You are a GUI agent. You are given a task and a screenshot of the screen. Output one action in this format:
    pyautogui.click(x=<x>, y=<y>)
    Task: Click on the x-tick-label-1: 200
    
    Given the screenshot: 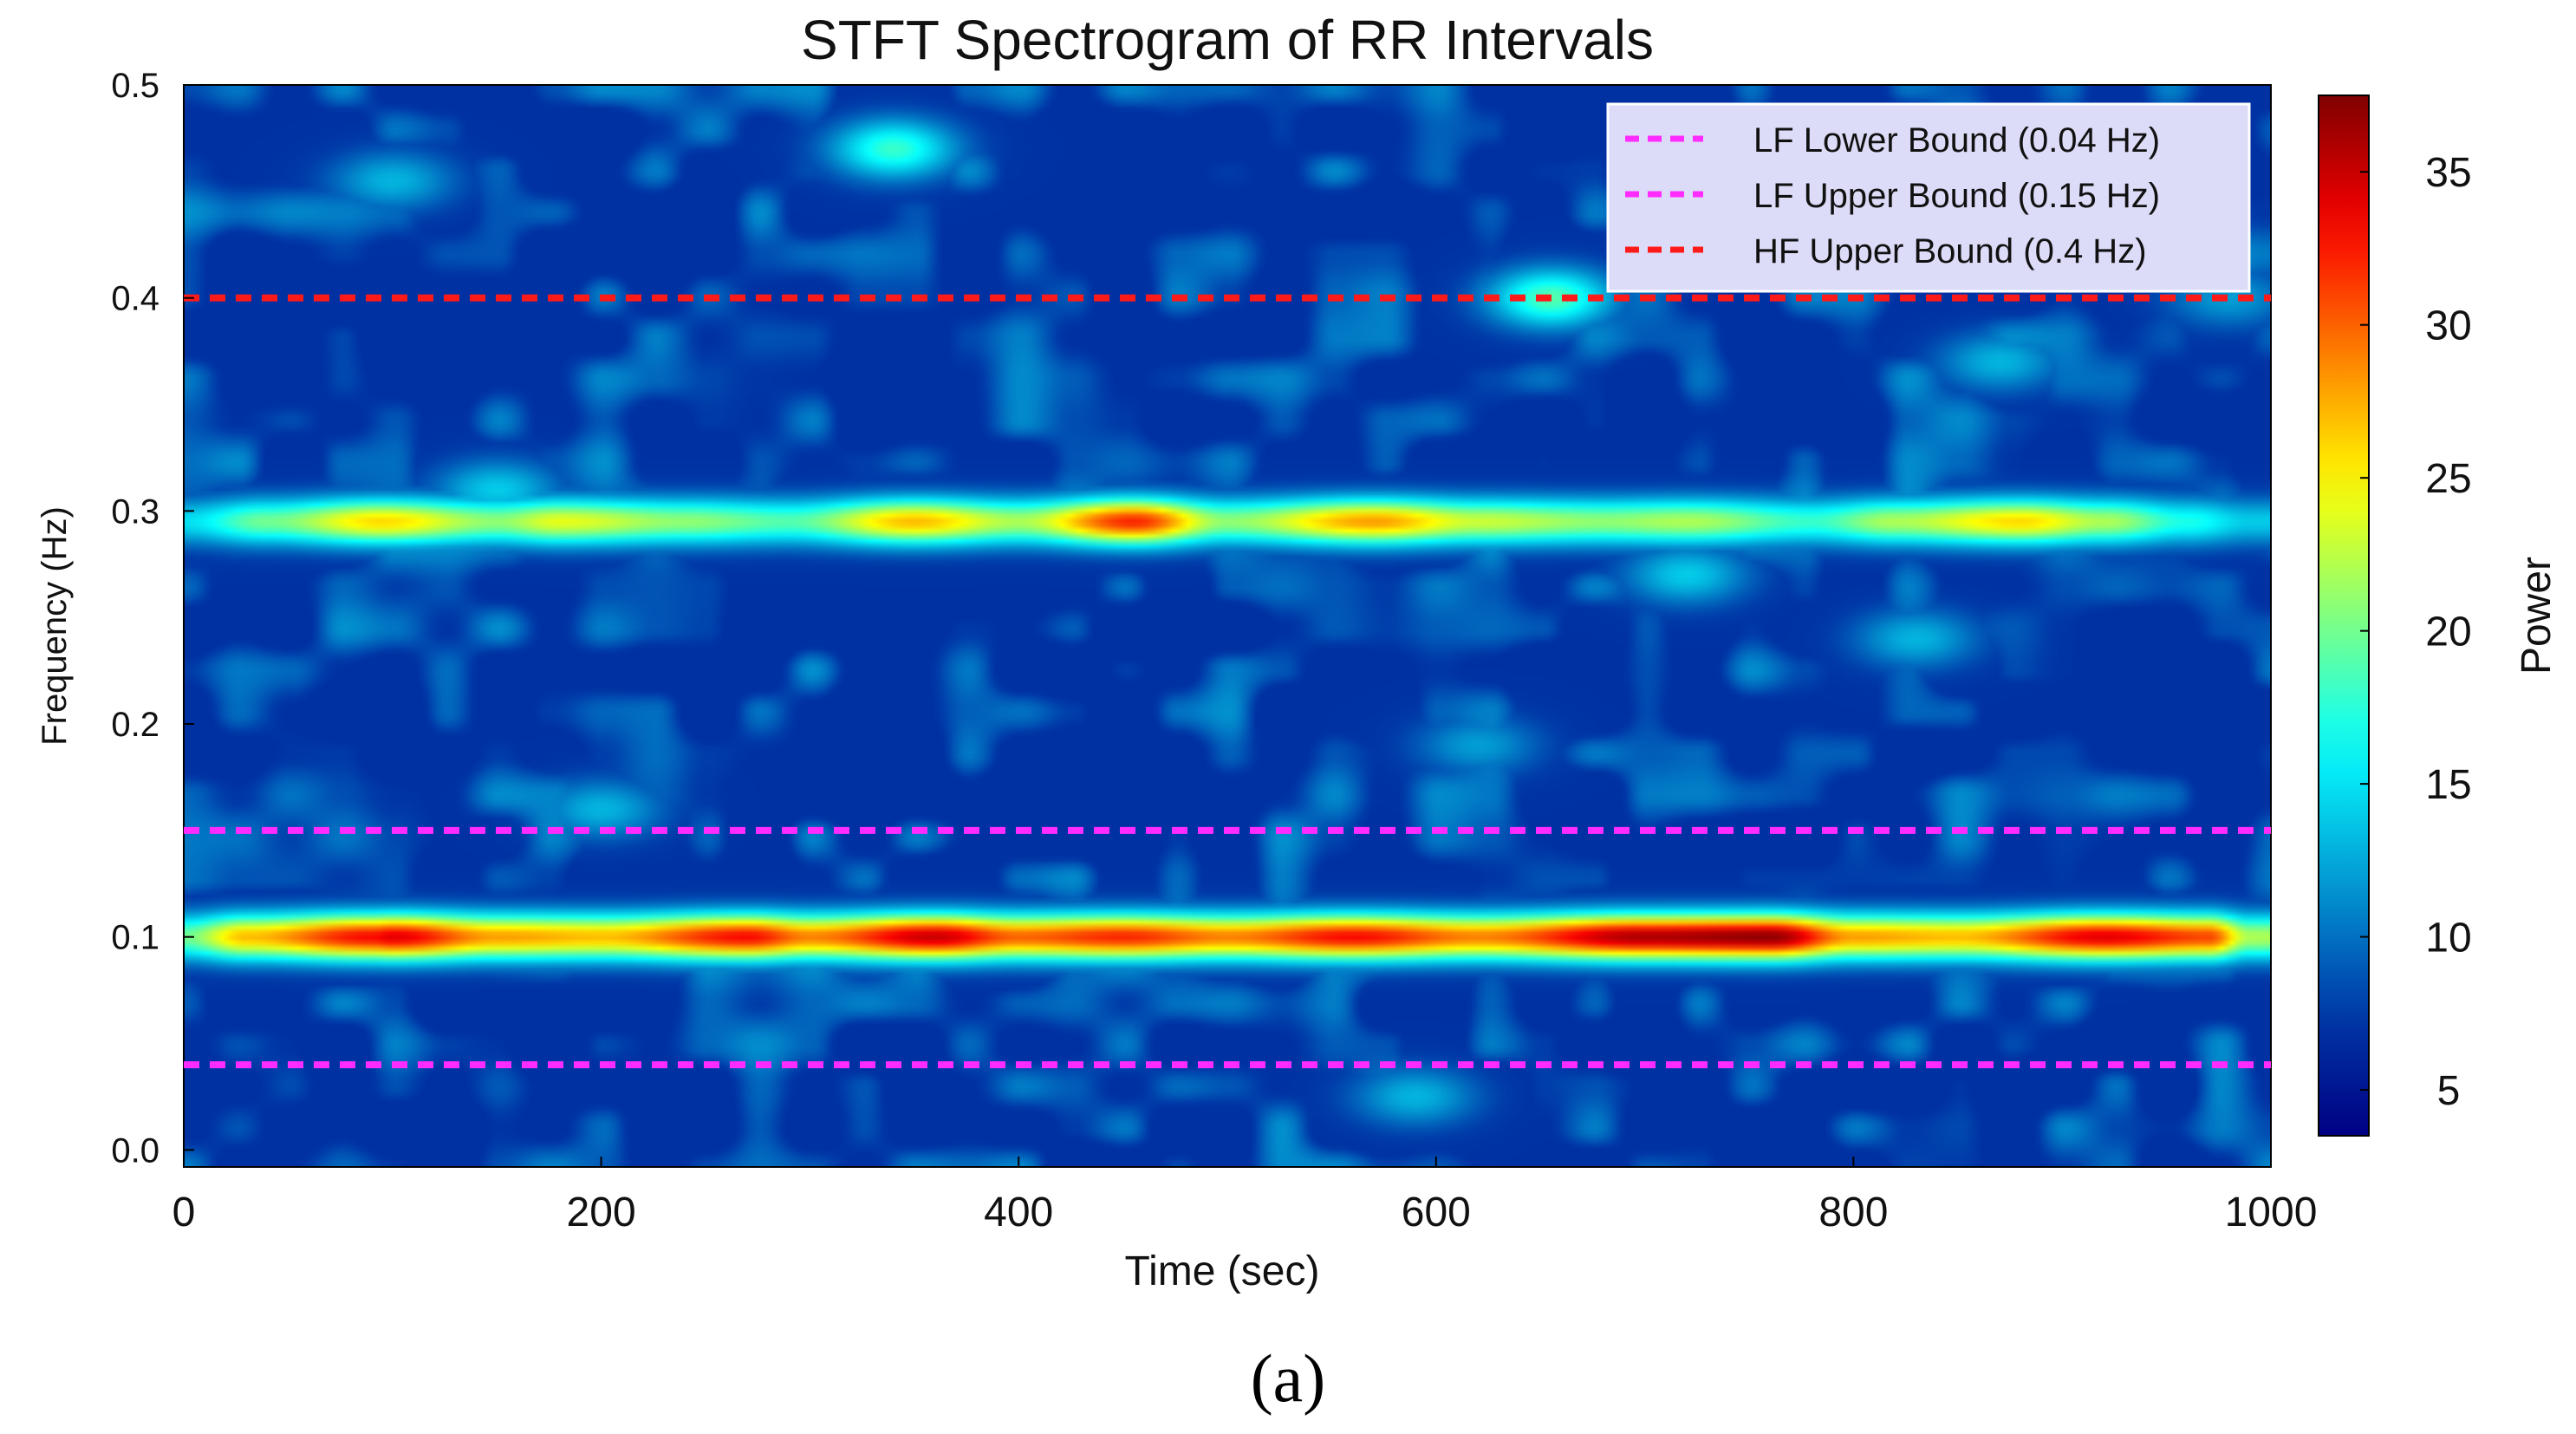 What is the action you would take?
    pyautogui.click(x=601, y=1212)
    